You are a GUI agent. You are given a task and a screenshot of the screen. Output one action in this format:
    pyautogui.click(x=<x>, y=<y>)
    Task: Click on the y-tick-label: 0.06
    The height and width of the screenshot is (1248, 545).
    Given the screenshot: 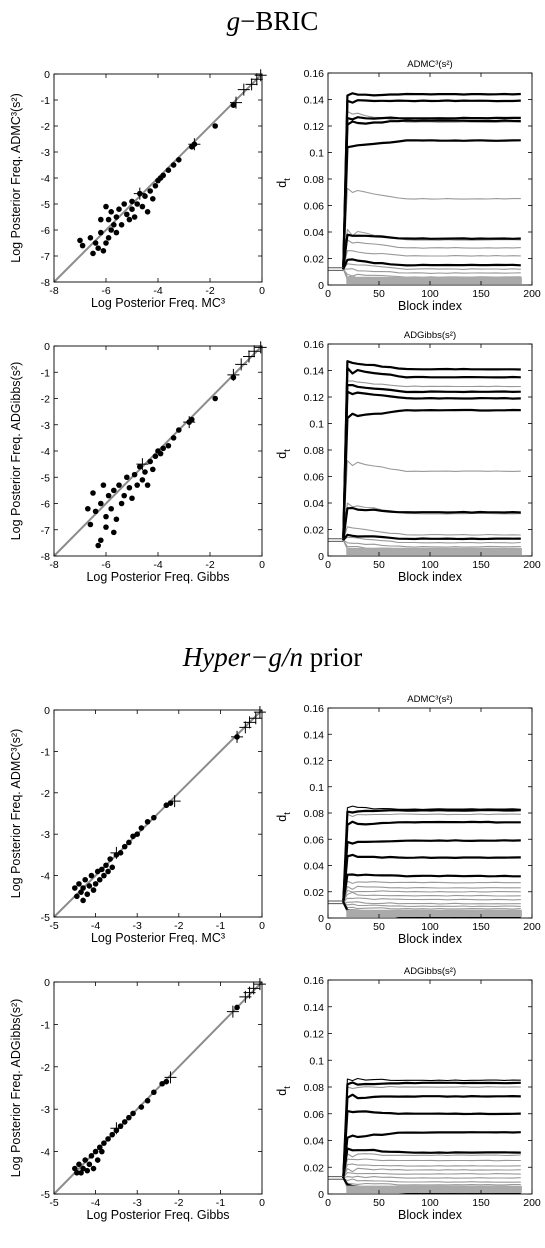 What is the action you would take?
    pyautogui.click(x=314, y=207)
    